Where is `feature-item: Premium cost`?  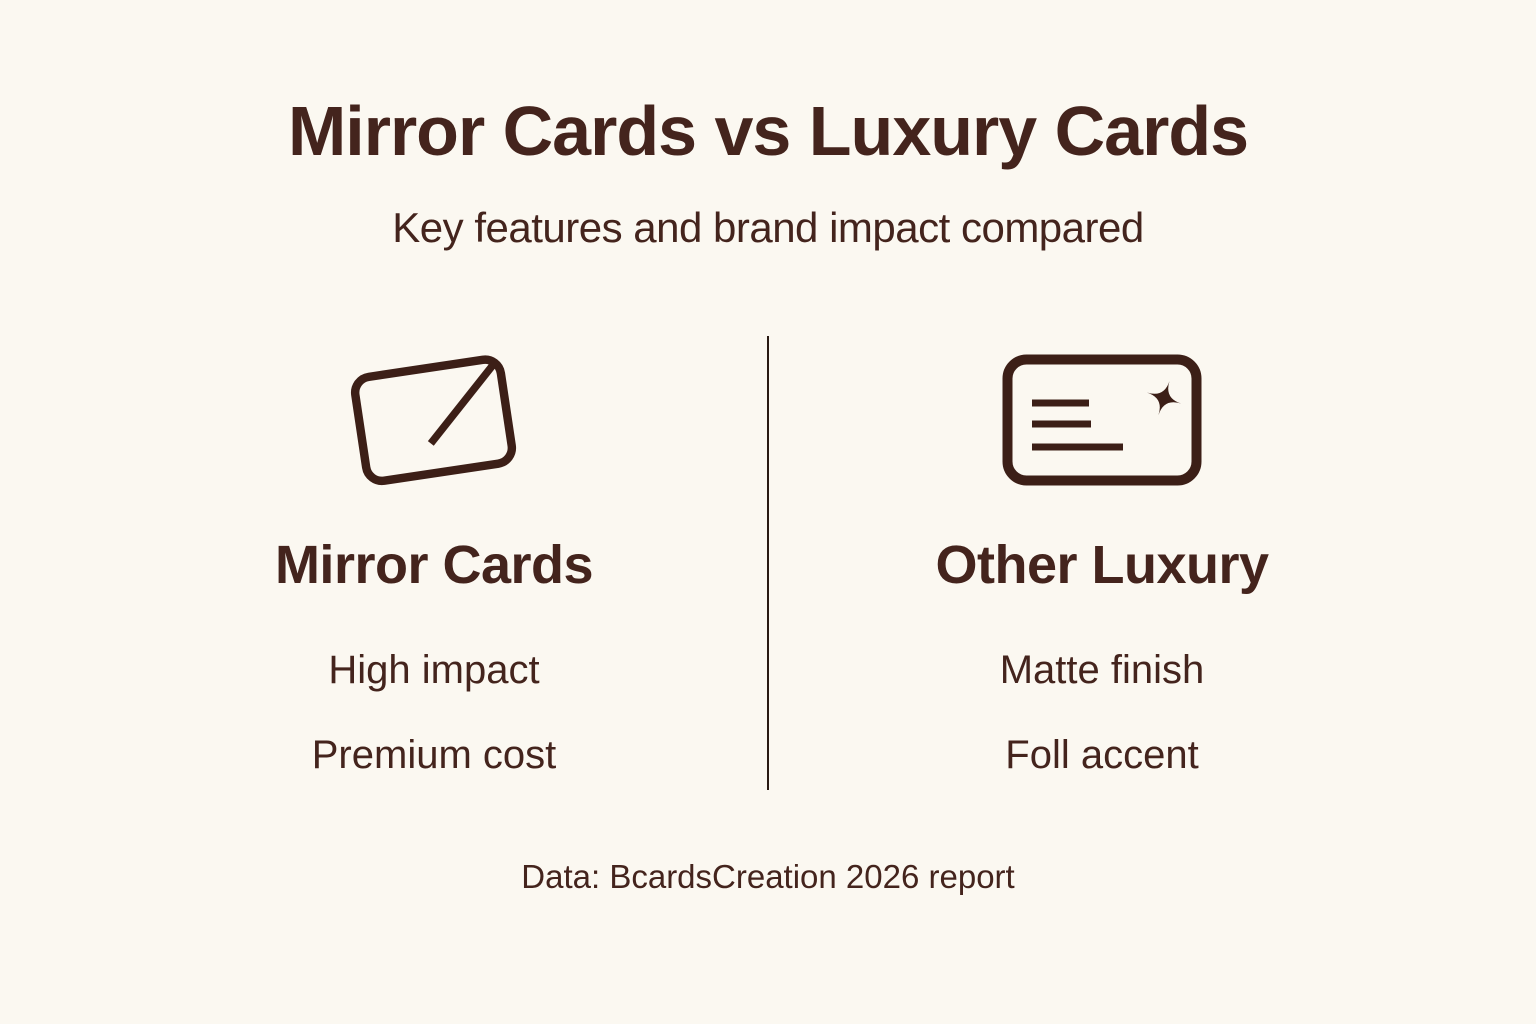 feature-item: Premium cost is located at coordinates (434, 755).